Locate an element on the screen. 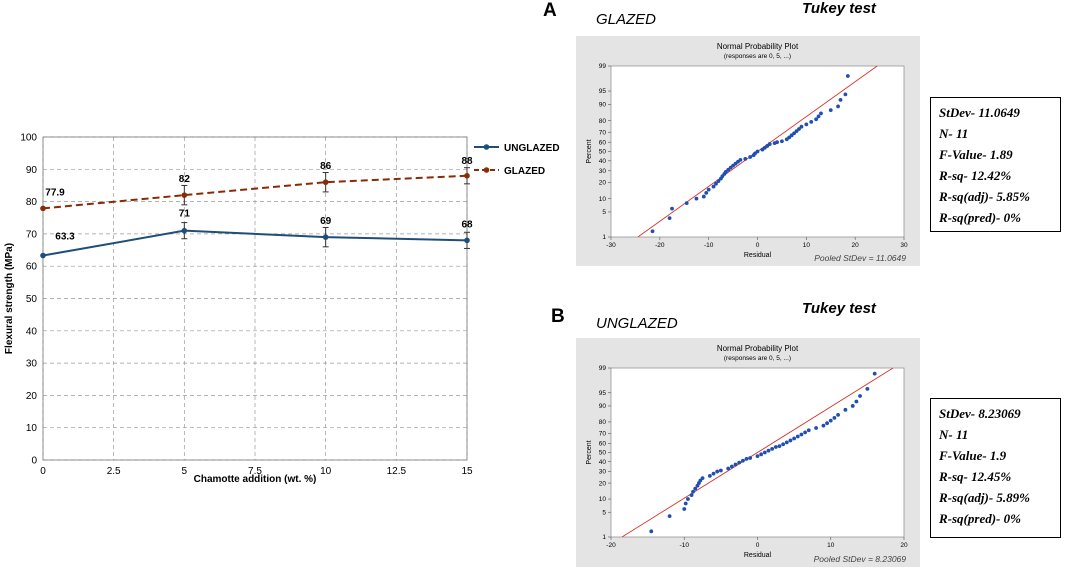  stat-line: R-sq(pred)- 0% is located at coordinates (980, 518).